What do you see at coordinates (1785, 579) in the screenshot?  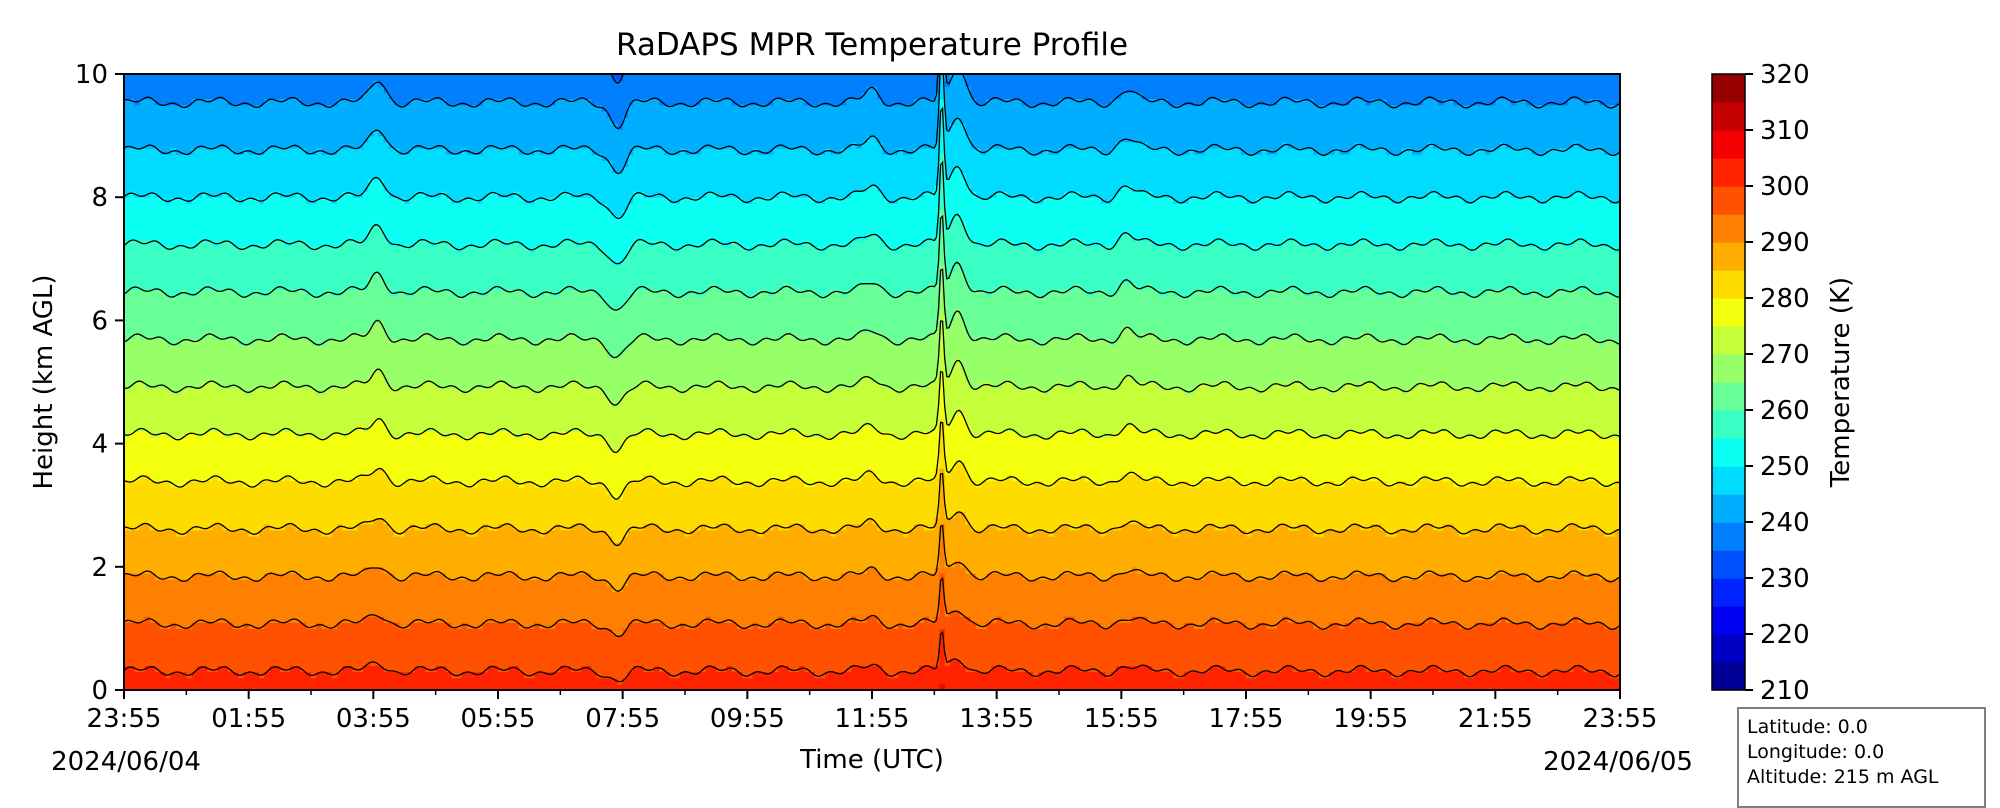 I see `colorbar-tick-label: 230` at bounding box center [1785, 579].